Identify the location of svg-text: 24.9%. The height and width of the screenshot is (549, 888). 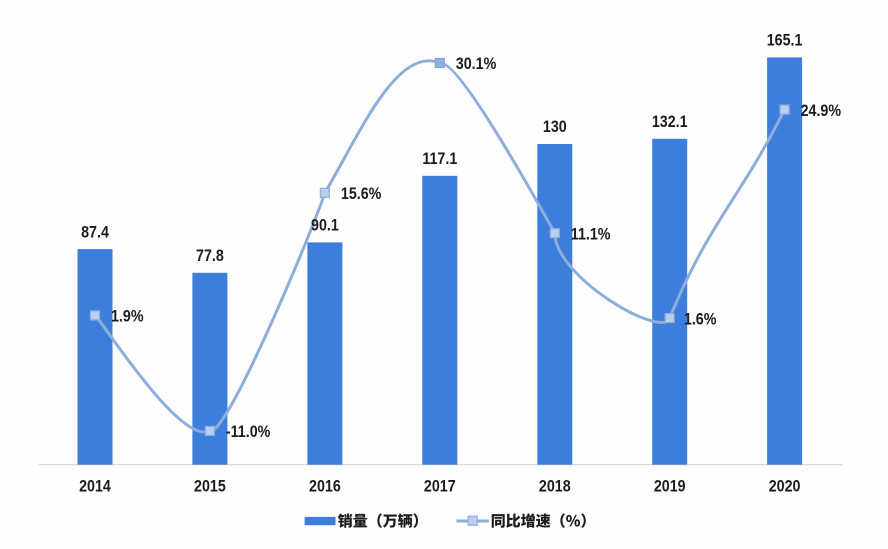
(821, 111).